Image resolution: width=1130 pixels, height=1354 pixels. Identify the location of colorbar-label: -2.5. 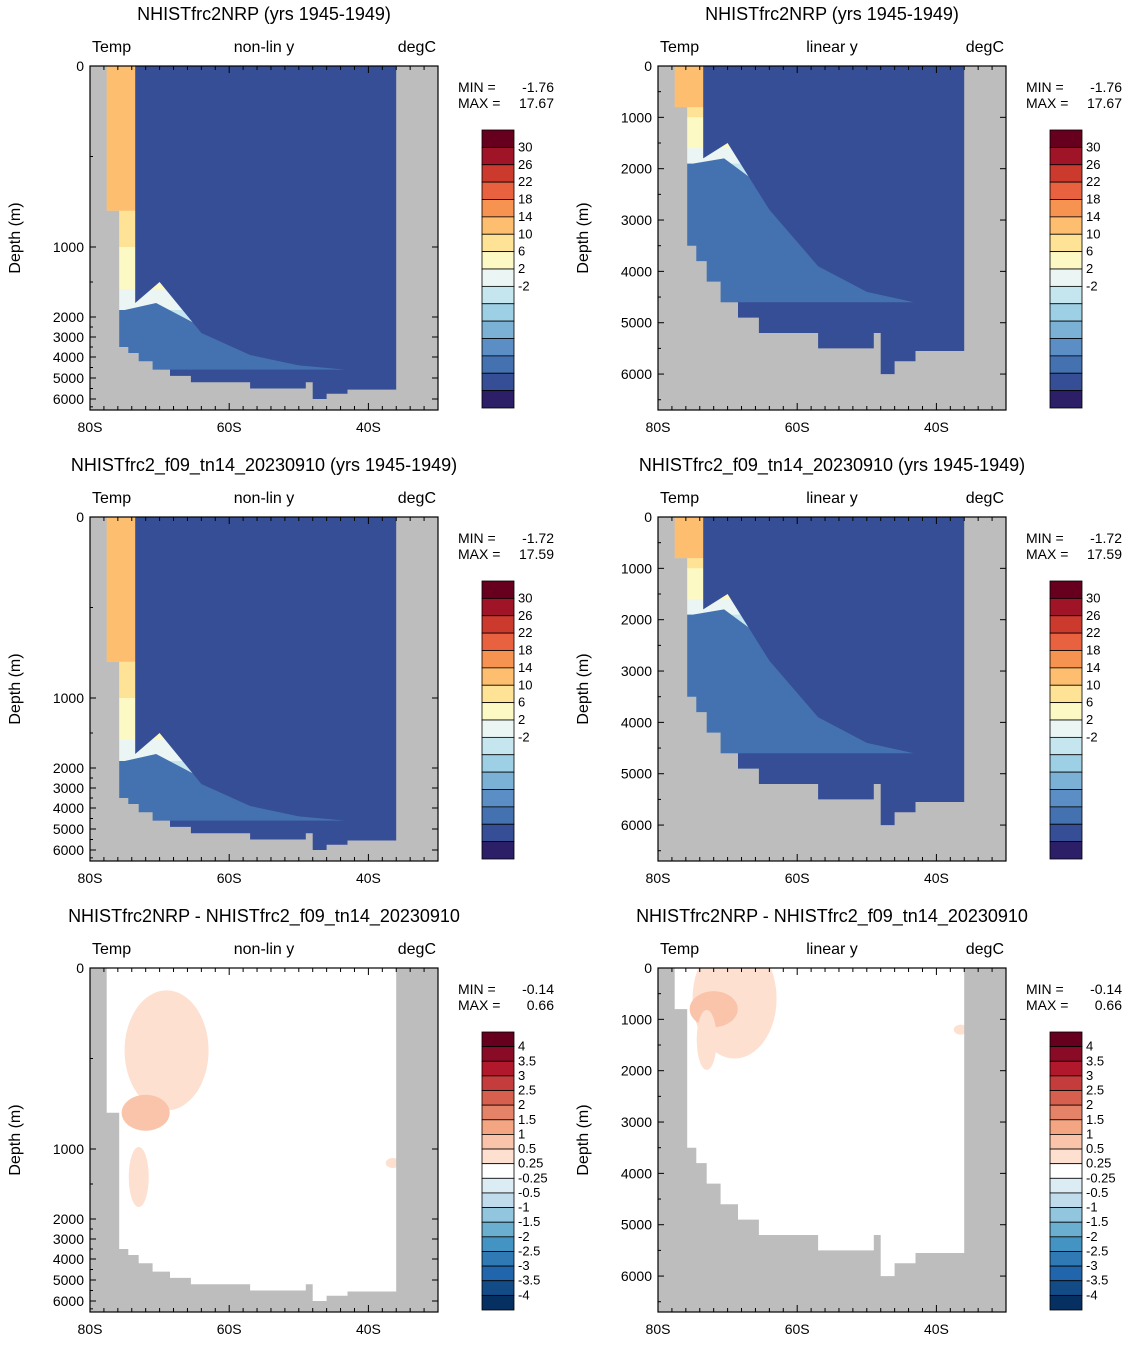
(1097, 1250).